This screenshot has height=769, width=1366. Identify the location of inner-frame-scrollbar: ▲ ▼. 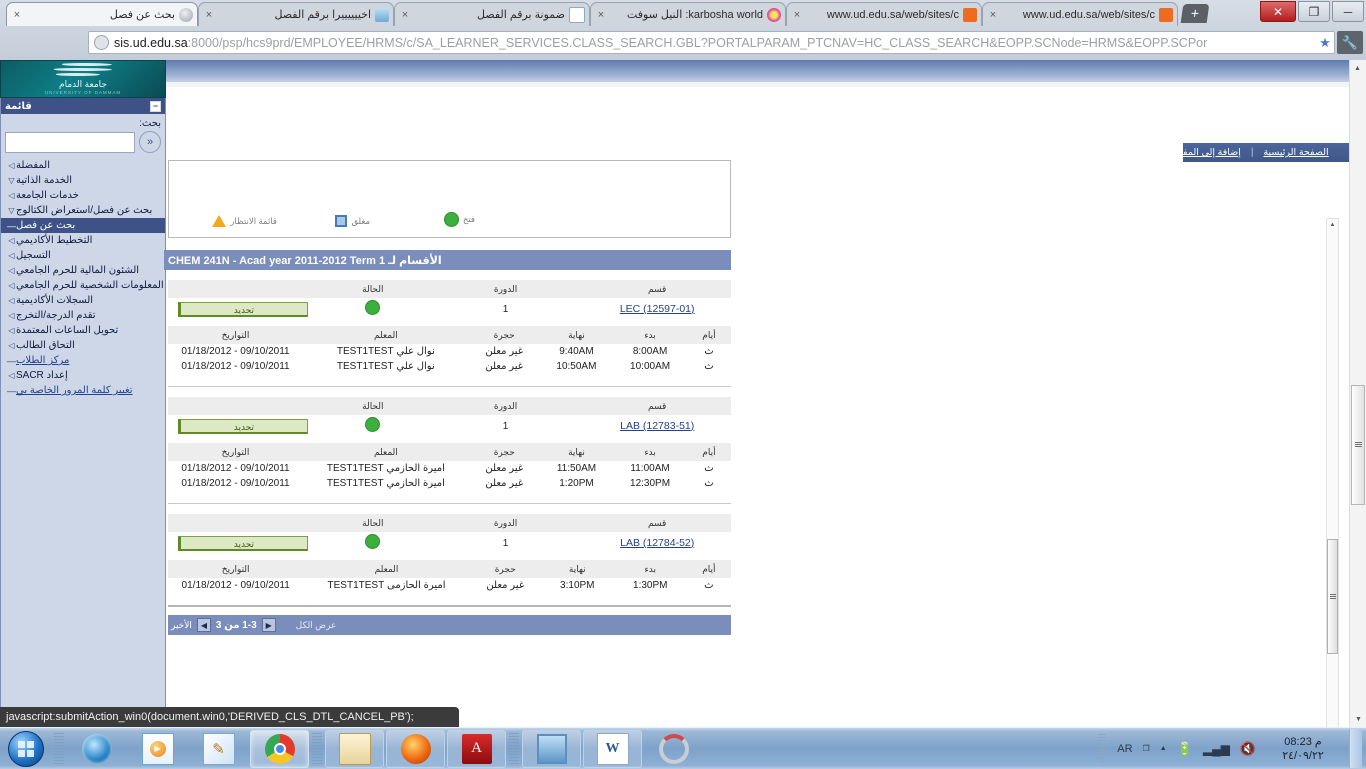
(1332, 473).